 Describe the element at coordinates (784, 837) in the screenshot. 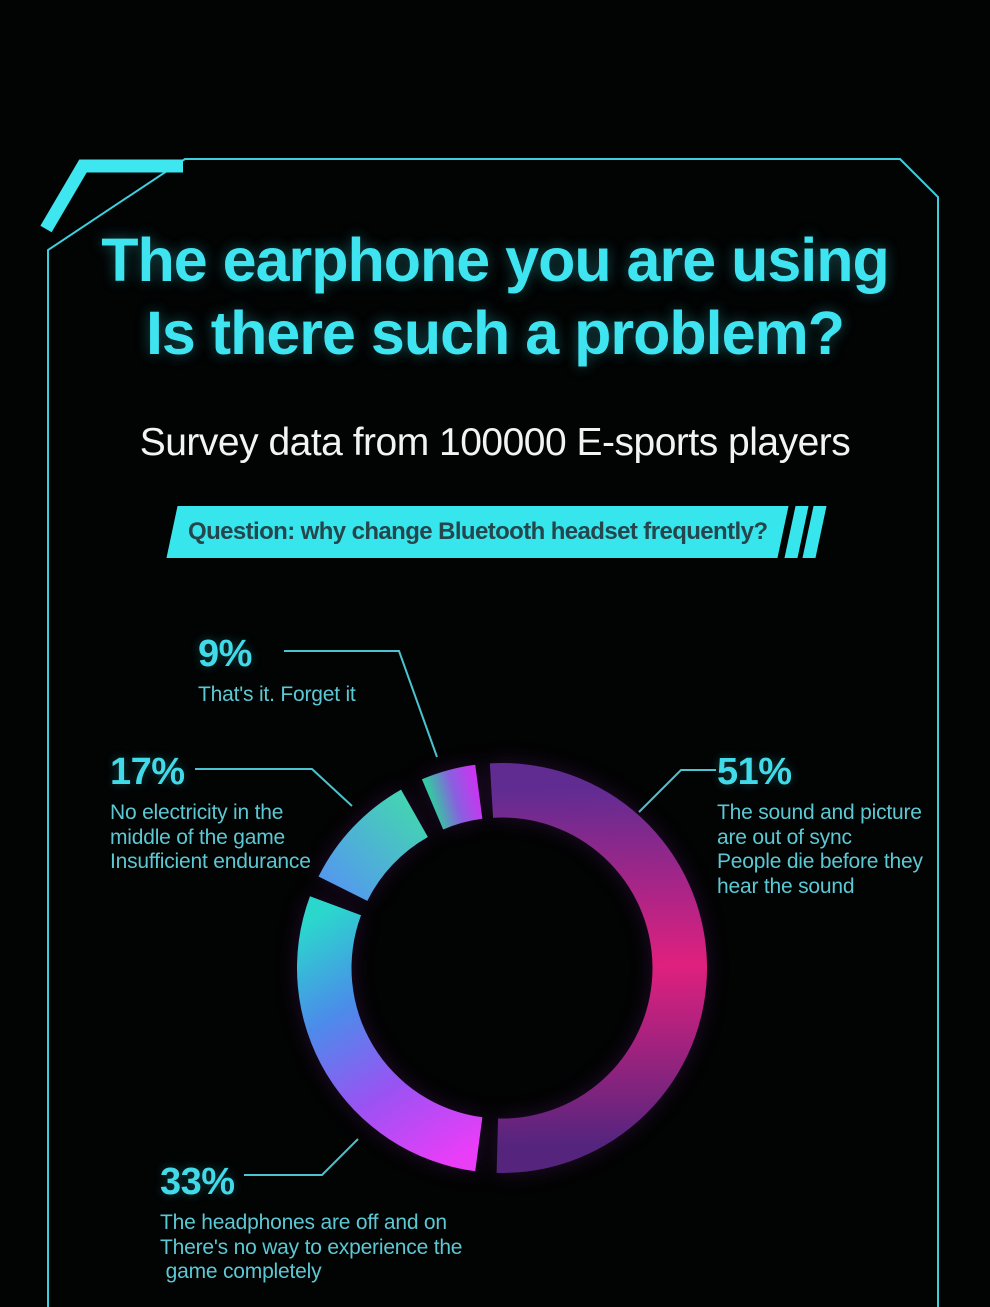

I see `callout-line: are out of sync` at that location.